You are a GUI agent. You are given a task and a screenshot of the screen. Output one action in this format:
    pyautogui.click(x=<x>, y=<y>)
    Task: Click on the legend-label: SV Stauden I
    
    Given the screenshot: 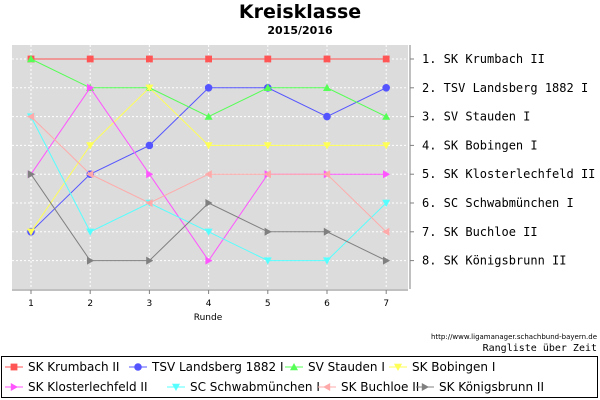 What is the action you would take?
    pyautogui.click(x=346, y=367)
    